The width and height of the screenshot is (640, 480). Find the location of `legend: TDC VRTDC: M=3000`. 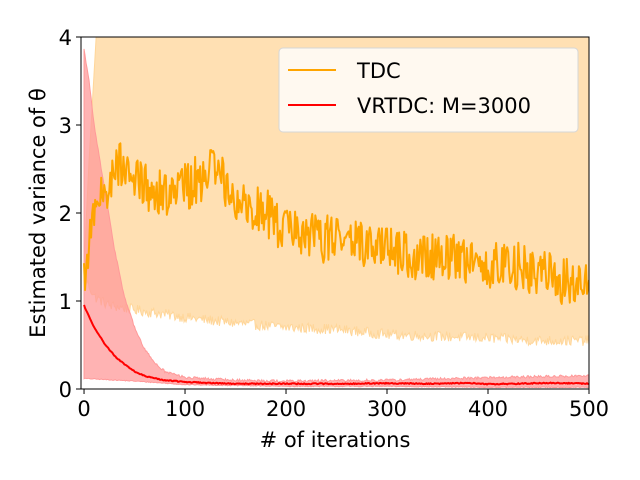

legend: TDC VRTDC: M=3000 is located at coordinates (428, 90).